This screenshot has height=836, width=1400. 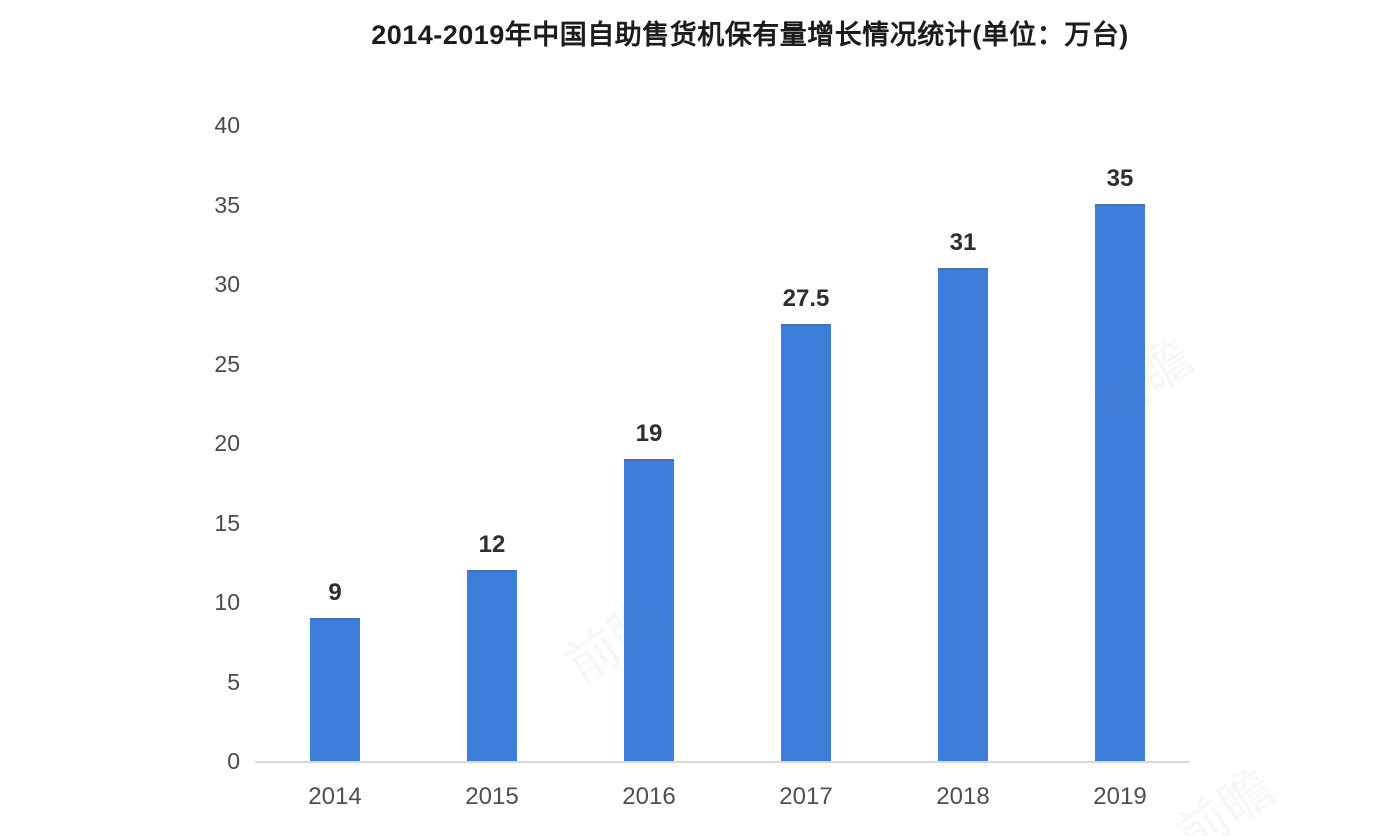 I want to click on x-tick-label-2014: 2014, so click(x=335, y=796).